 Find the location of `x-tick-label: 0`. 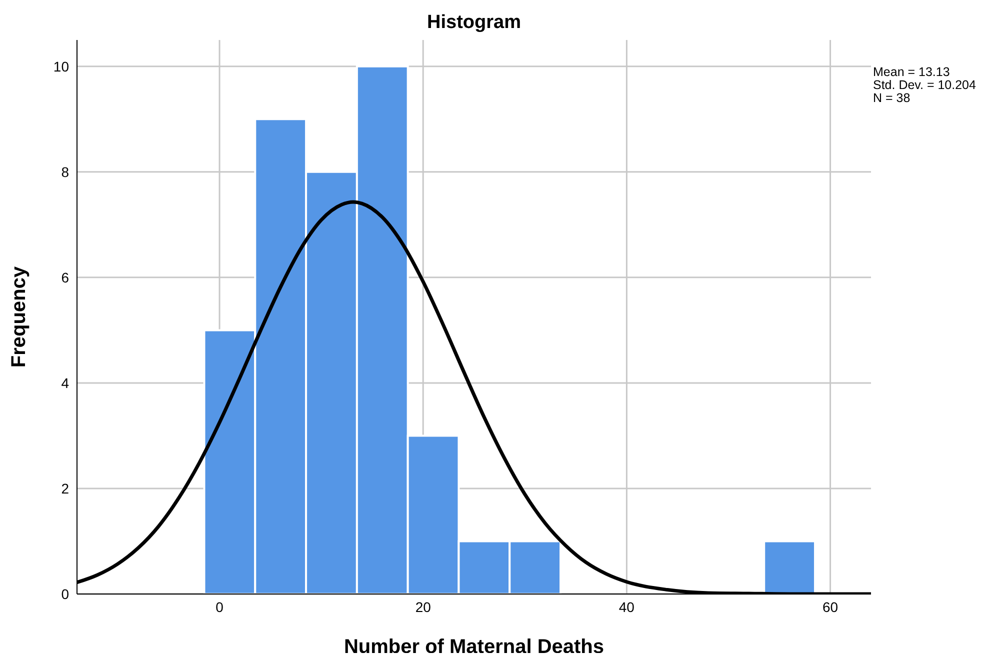

x-tick-label: 0 is located at coordinates (220, 606).